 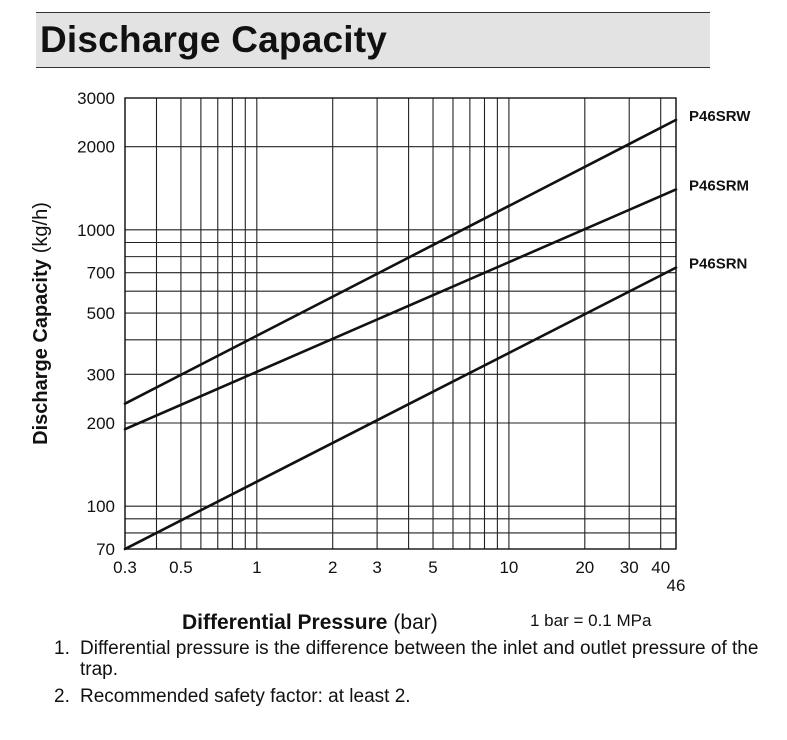 What do you see at coordinates (676, 585) in the screenshot?
I see `x-tick-label: 46` at bounding box center [676, 585].